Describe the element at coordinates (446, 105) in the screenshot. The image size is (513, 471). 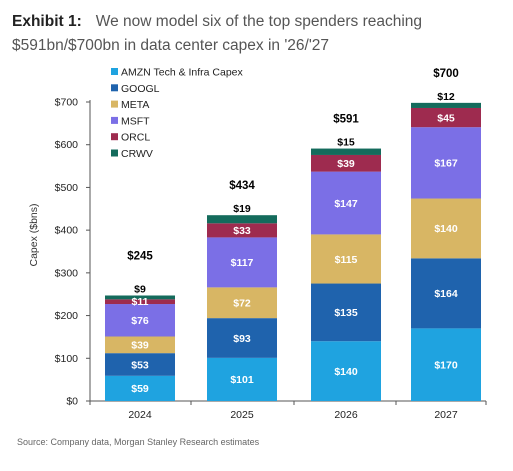
I see `bar-crwv-2027` at that location.